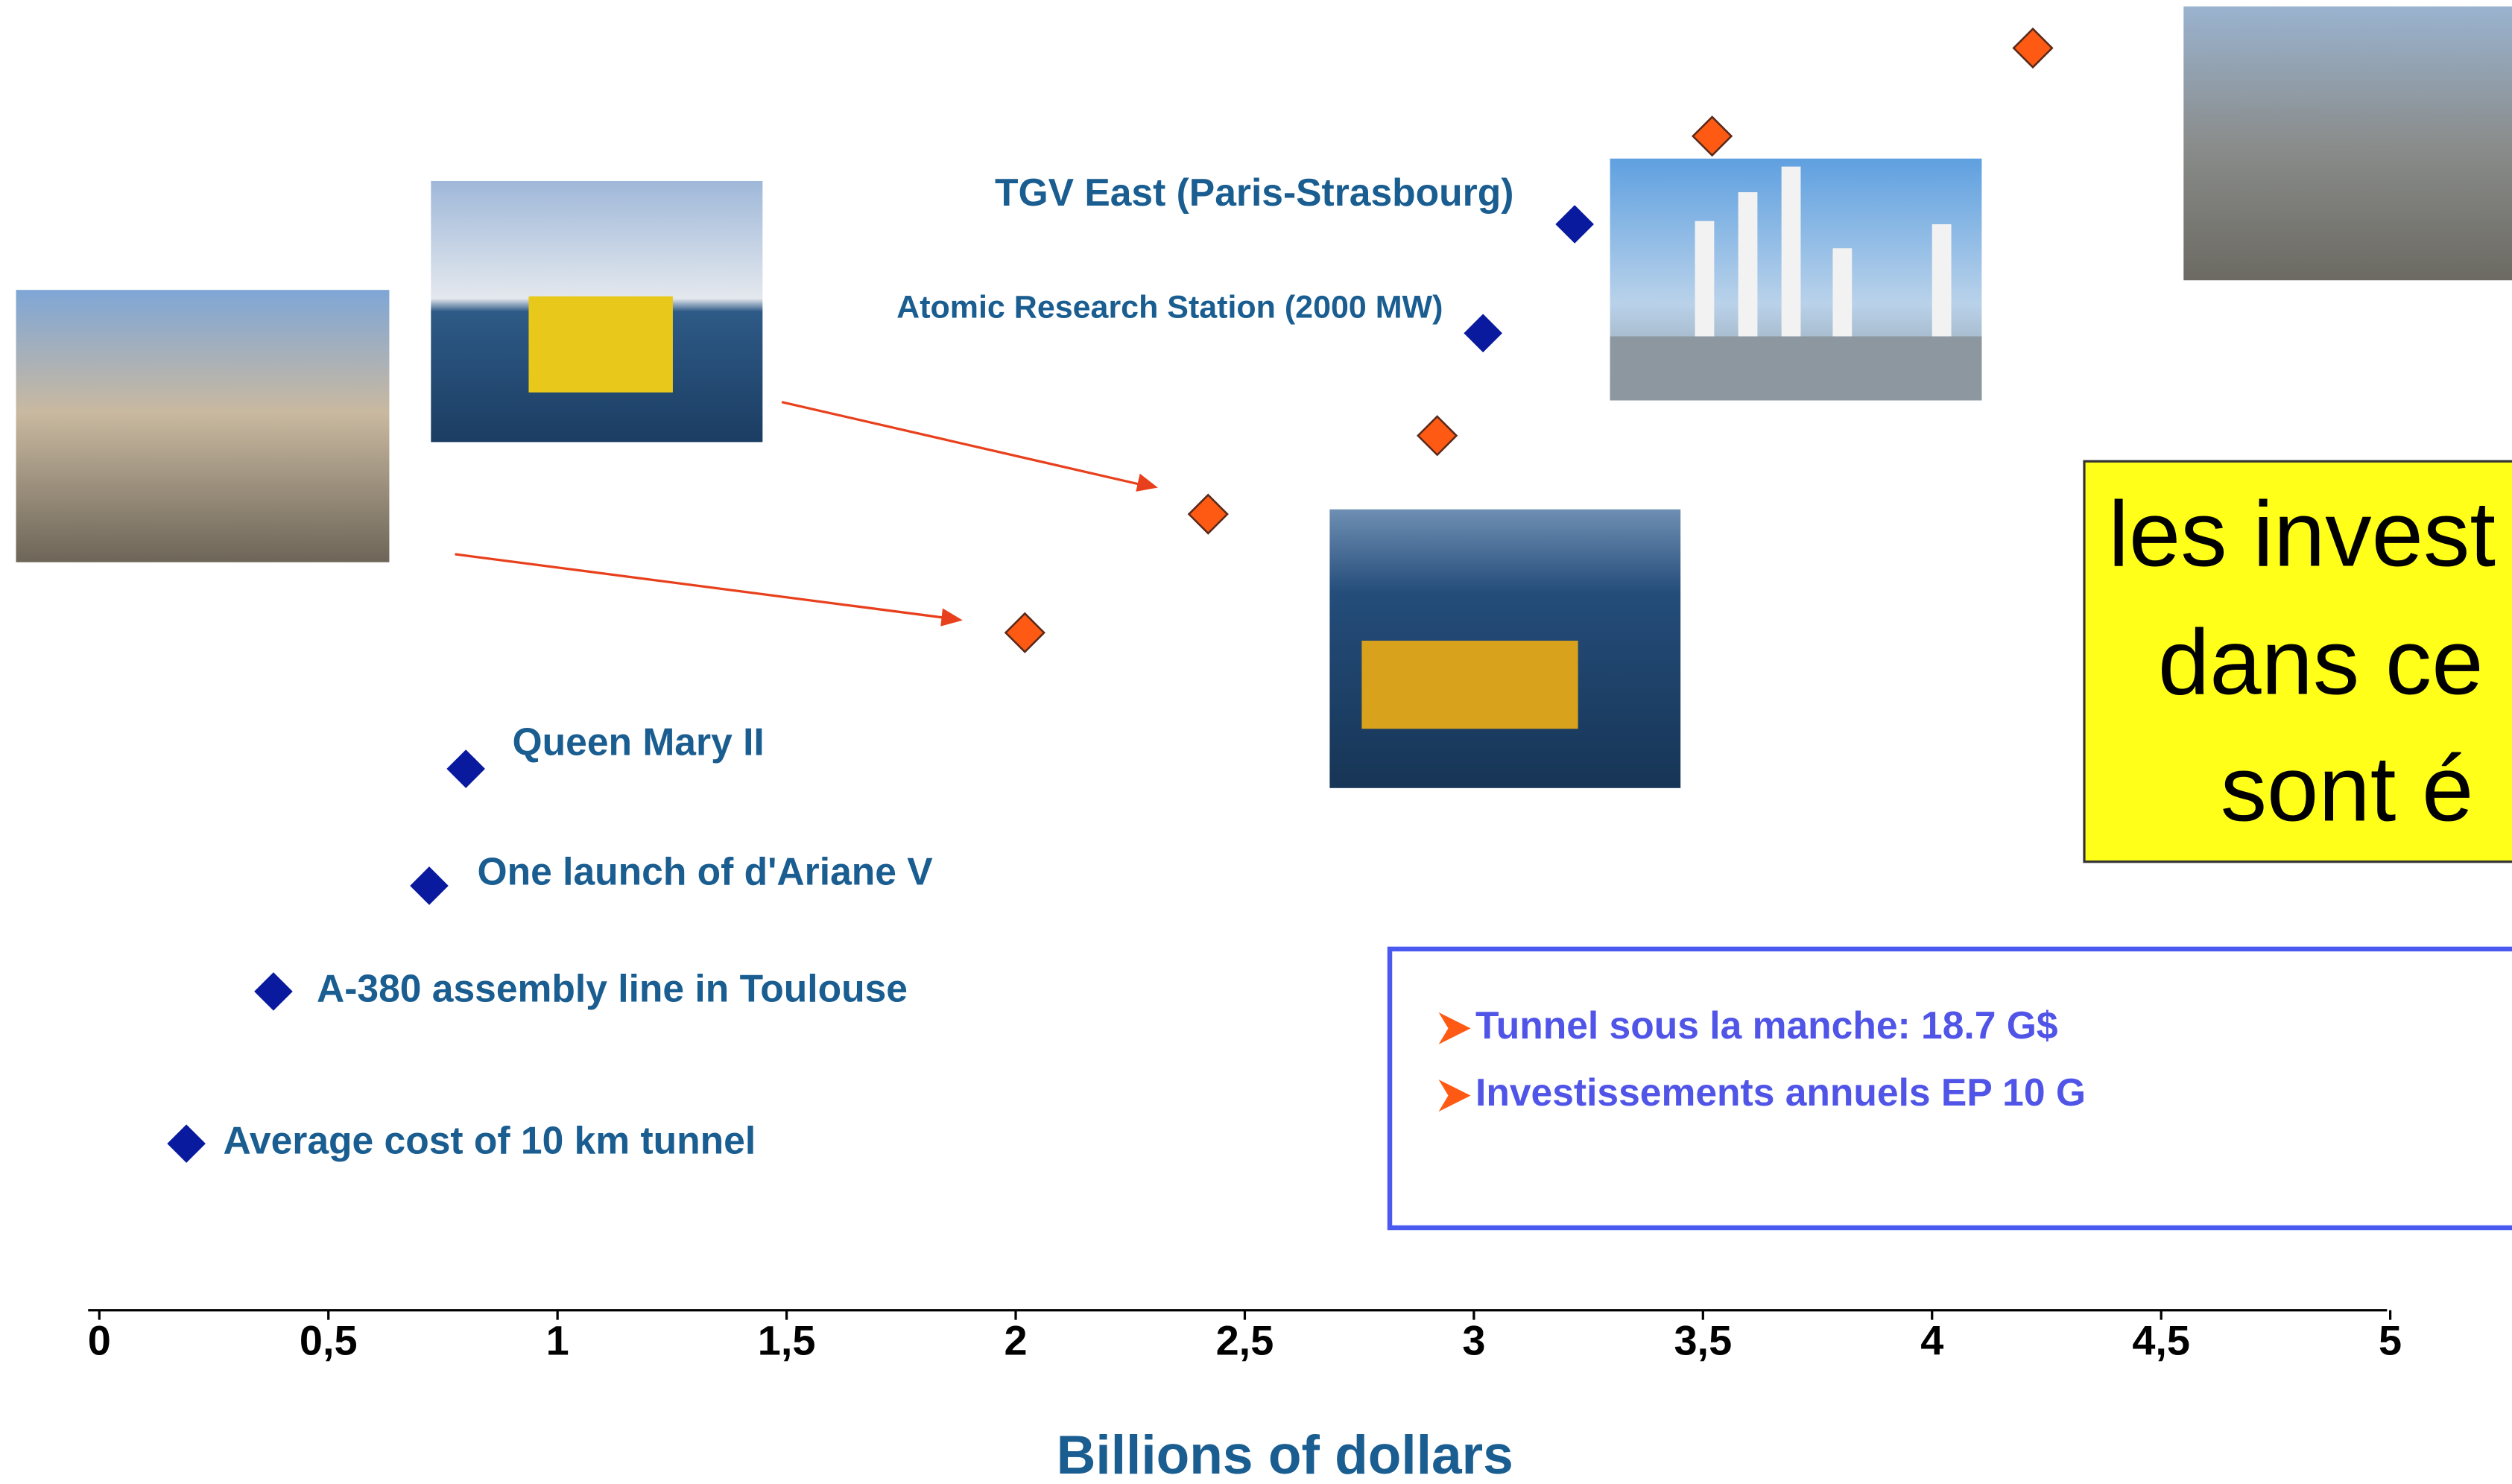 This screenshot has height=1484, width=2512. What do you see at coordinates (2347, 789) in the screenshot?
I see `callout-text: sont é` at bounding box center [2347, 789].